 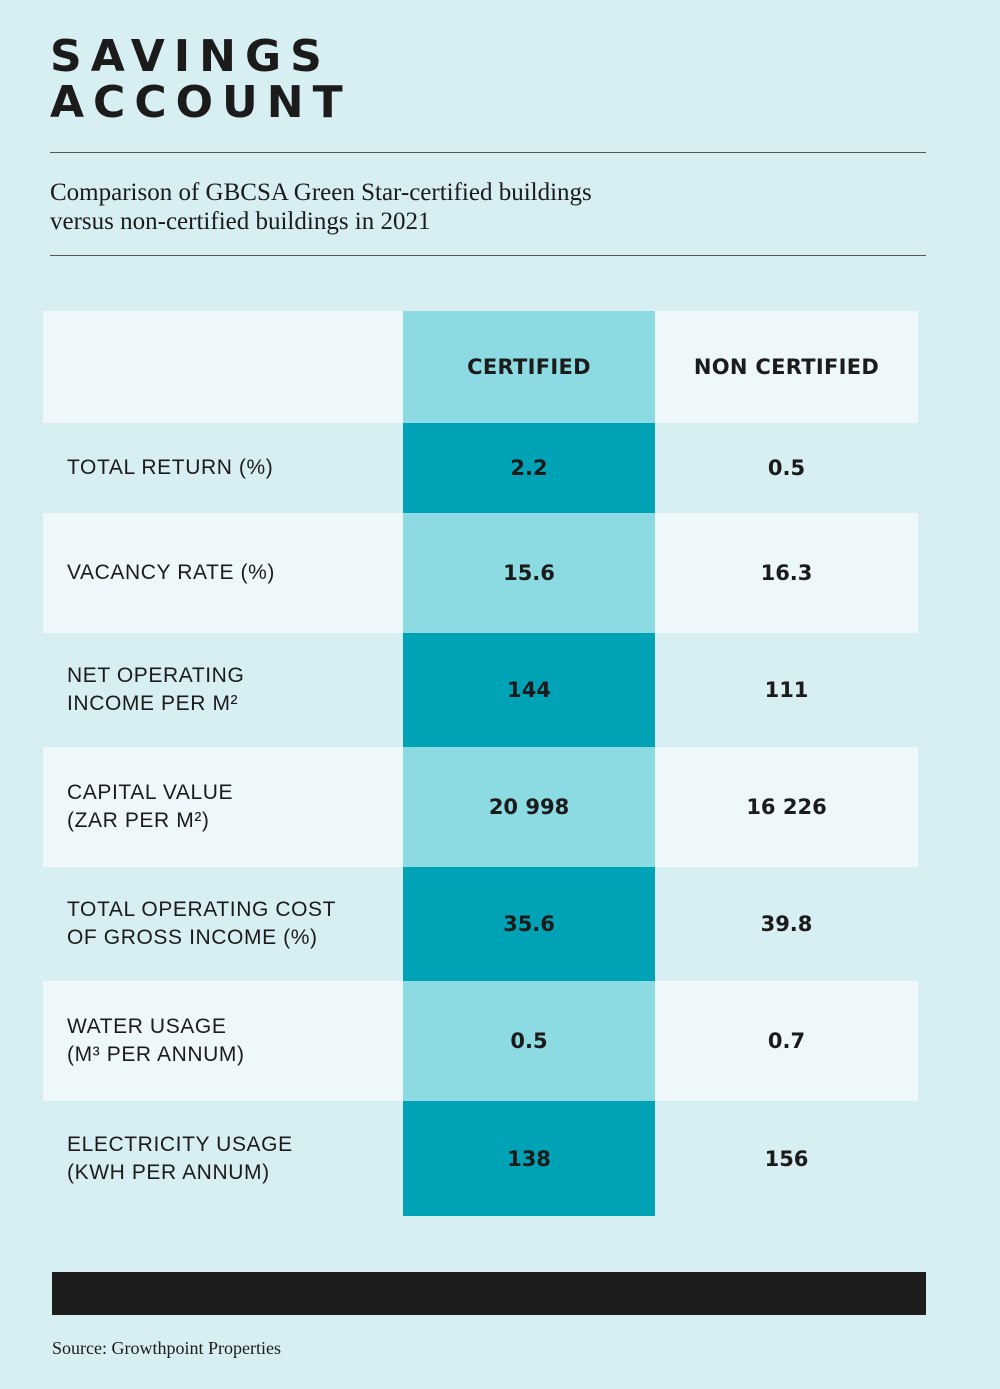 I want to click on row-label: WATER USAGE (M³ PER ANNUM), so click(x=223, y=1041).